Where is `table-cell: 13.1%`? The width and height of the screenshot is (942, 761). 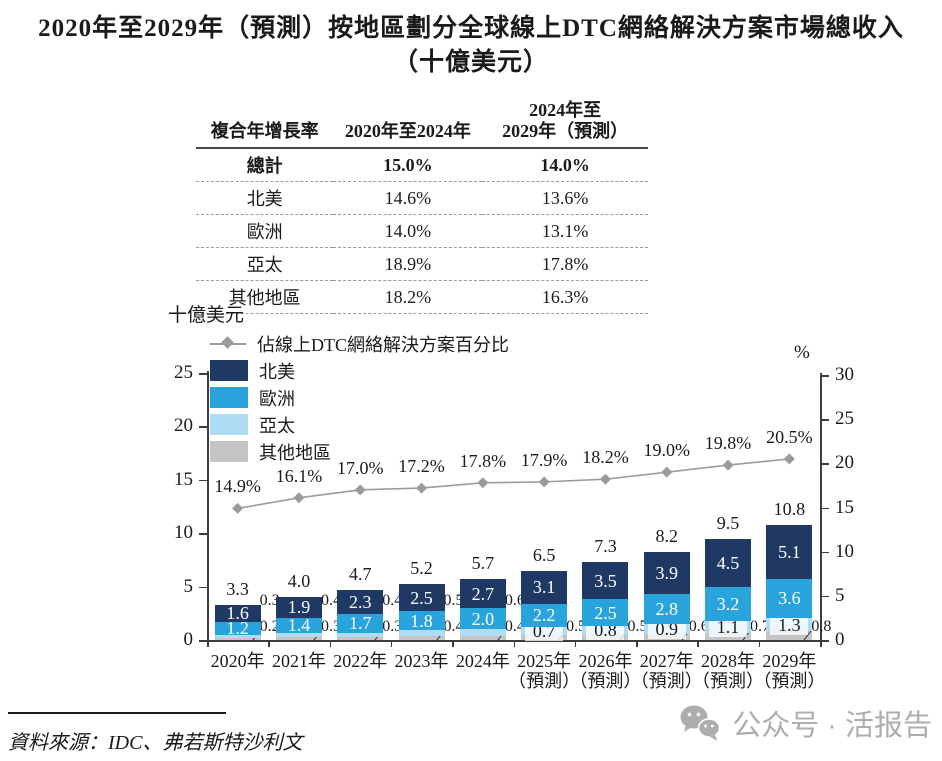
table-cell: 13.1% is located at coordinates (565, 230).